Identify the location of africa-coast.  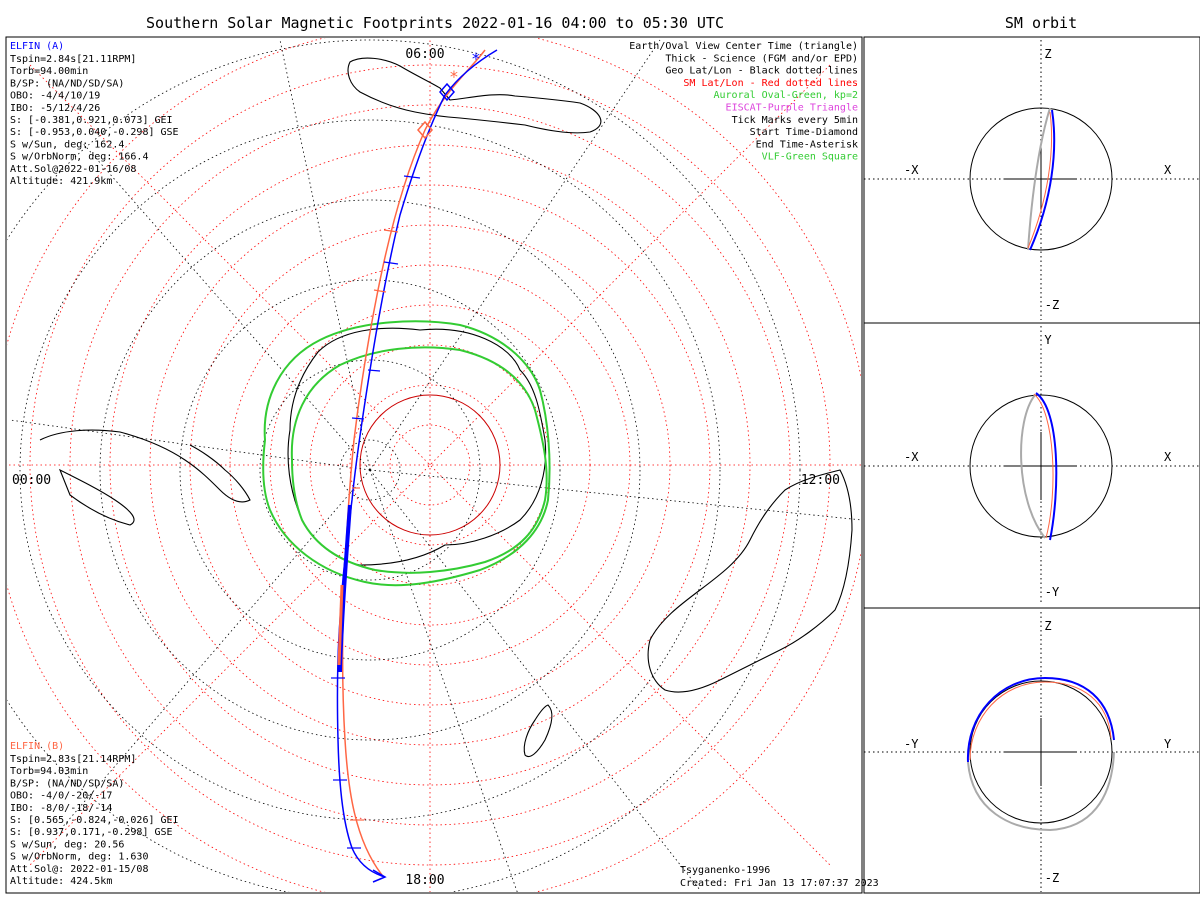
(145, 466).